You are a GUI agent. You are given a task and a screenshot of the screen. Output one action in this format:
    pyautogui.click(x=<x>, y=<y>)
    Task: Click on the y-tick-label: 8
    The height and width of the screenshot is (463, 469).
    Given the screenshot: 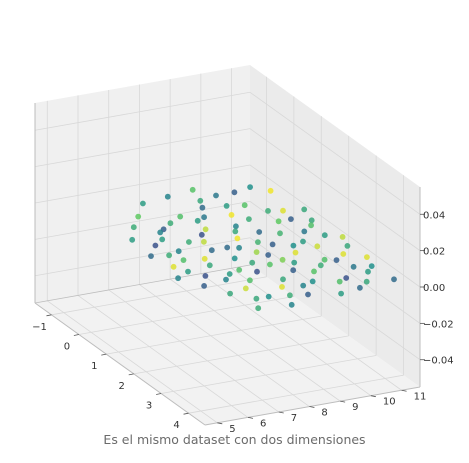 What is the action you would take?
    pyautogui.click(x=324, y=413)
    